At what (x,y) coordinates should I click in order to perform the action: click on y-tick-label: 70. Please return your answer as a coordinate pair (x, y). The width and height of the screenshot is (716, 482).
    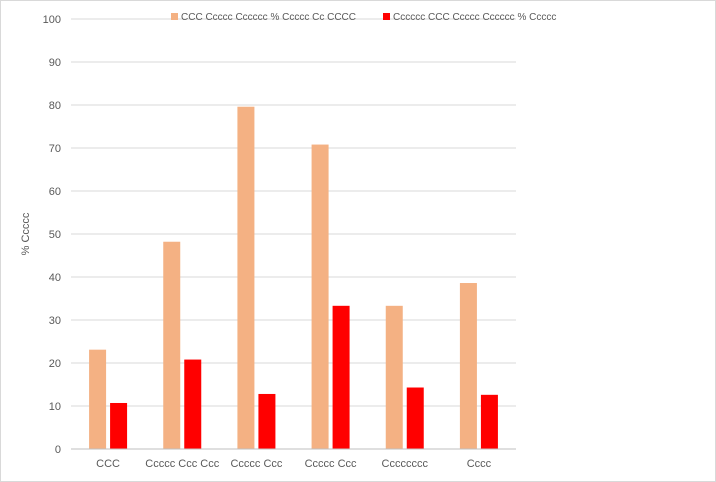
    Looking at the image, I should click on (55, 149).